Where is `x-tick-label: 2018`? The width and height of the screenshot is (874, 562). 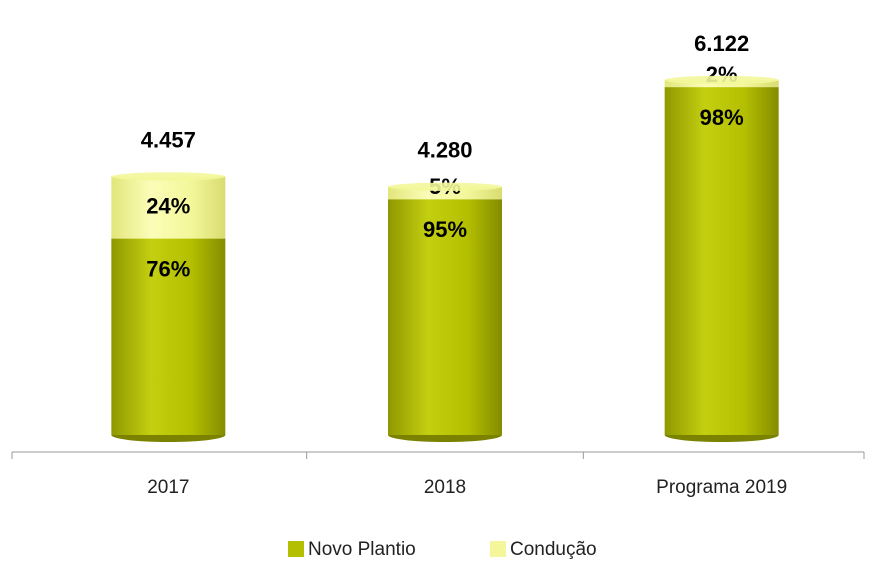
x-tick-label: 2018 is located at coordinates (445, 487).